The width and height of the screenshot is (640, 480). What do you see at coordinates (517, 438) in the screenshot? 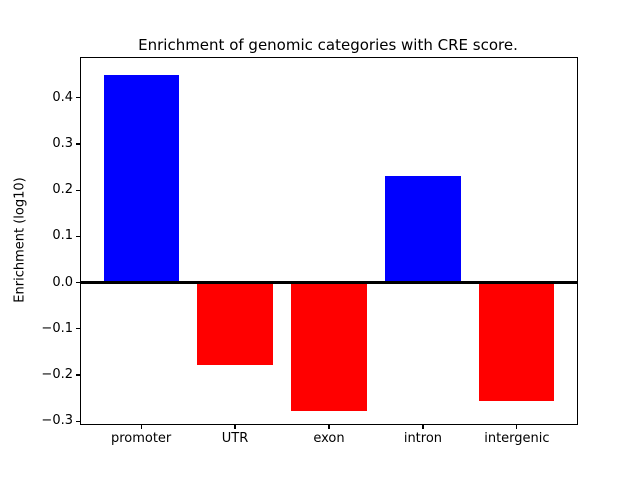
I see `x-tick-label-intergenic: intergenic` at bounding box center [517, 438].